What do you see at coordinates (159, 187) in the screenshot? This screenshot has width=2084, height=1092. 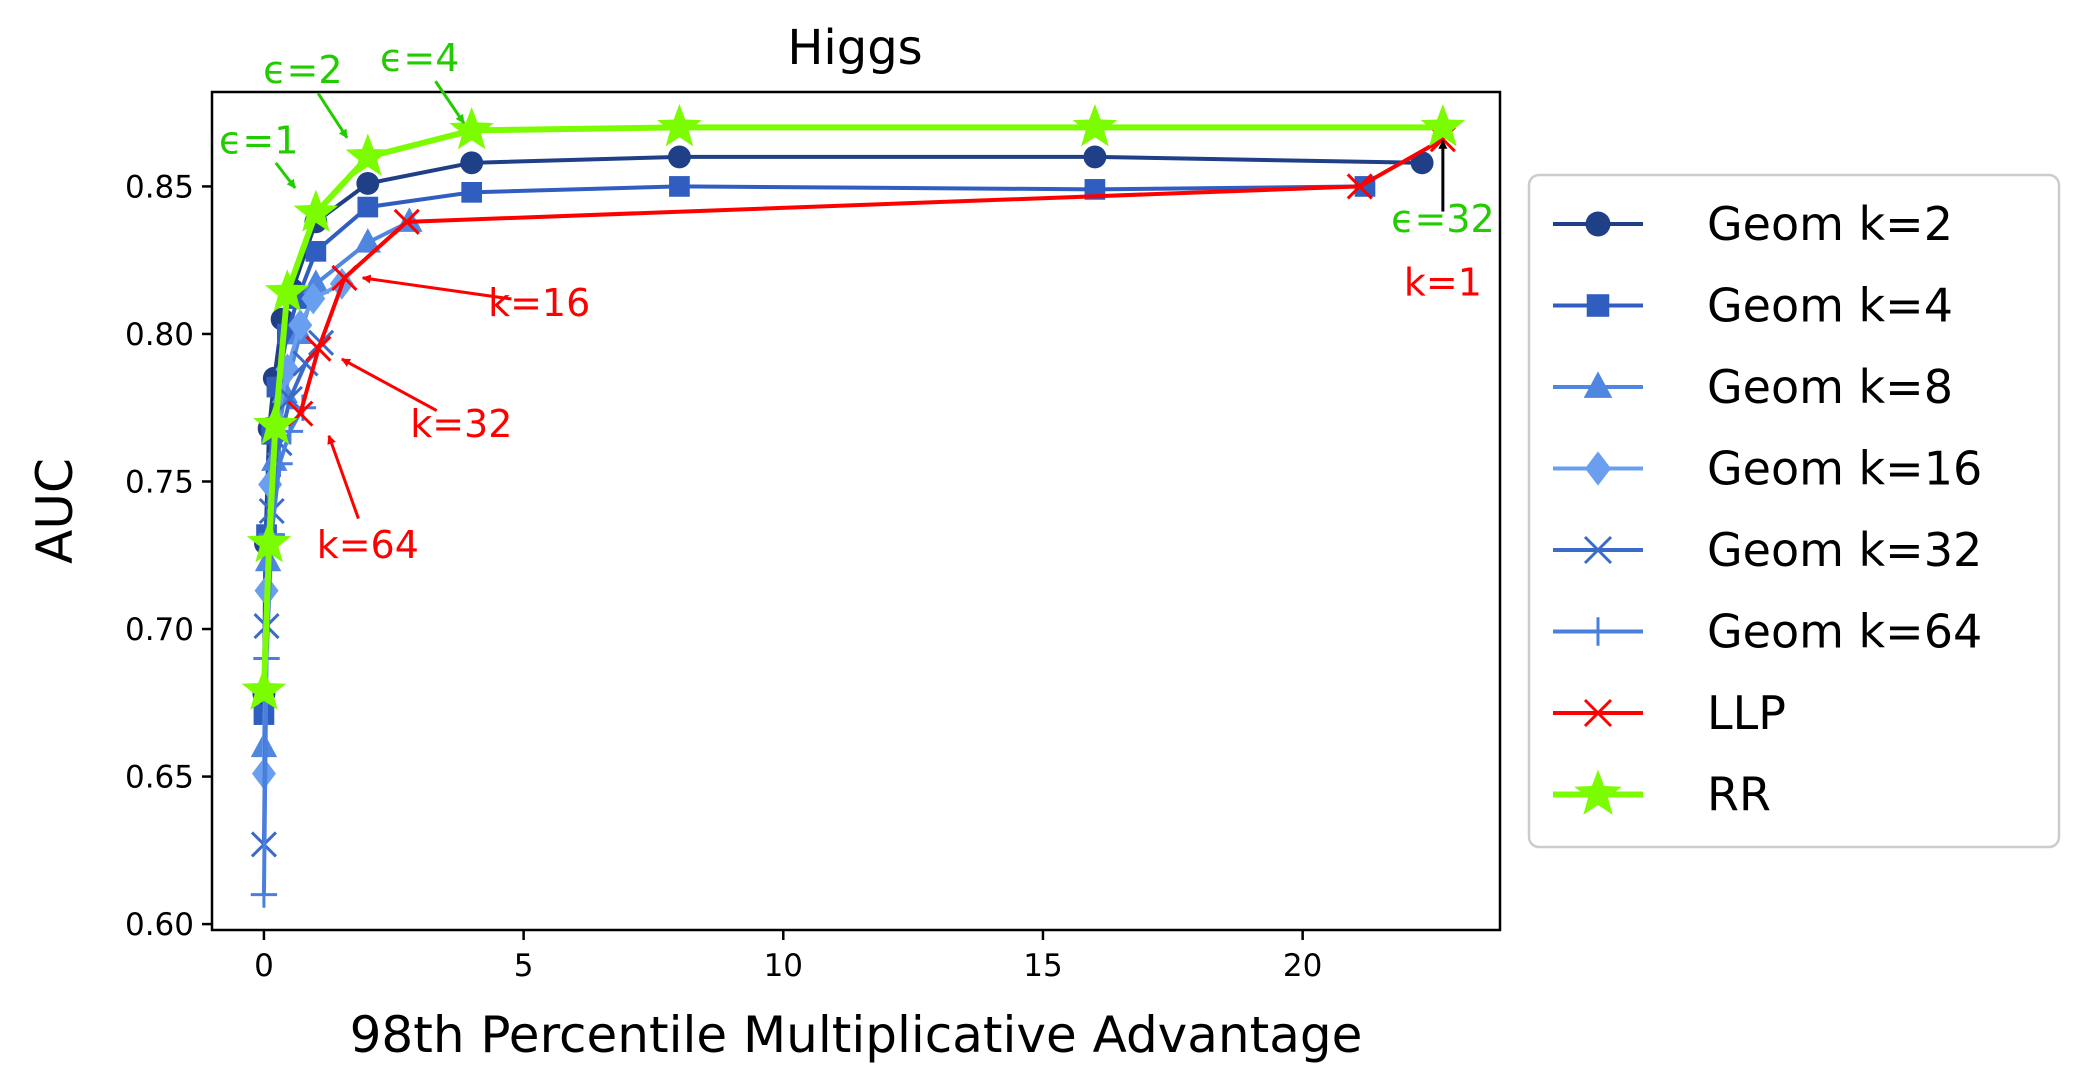 I see `y-tick-label: 0.85` at bounding box center [159, 187].